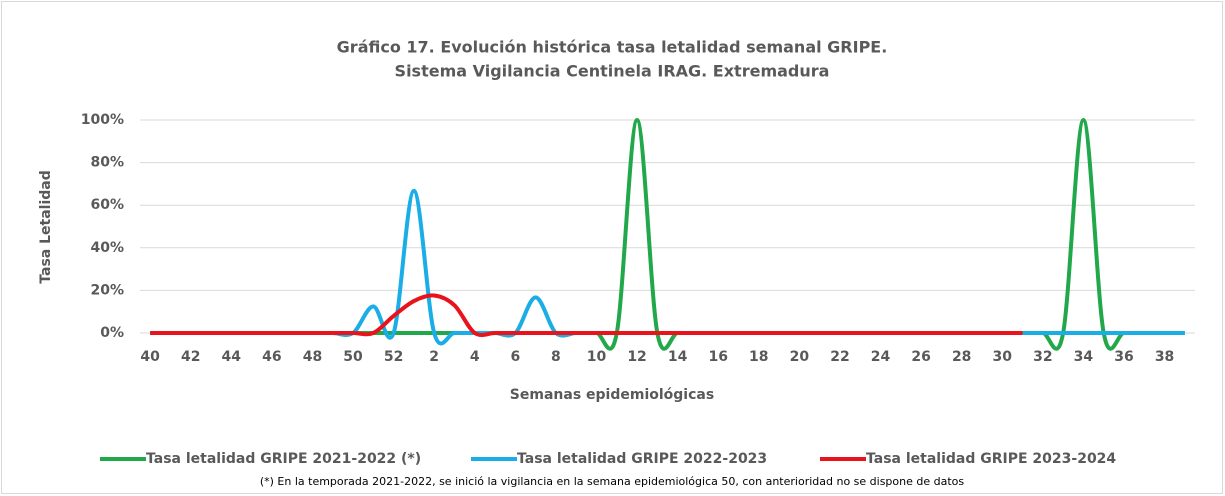 The image size is (1225, 496). Describe the element at coordinates (678, 357) in the screenshot. I see `x-tick-label: 14` at that location.